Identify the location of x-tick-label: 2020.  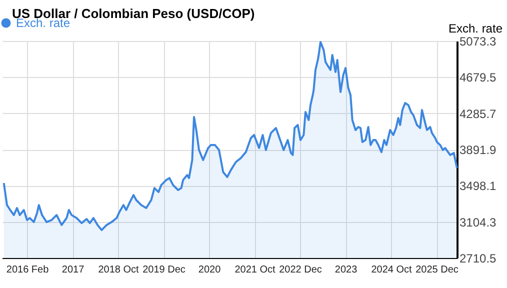
(210, 270).